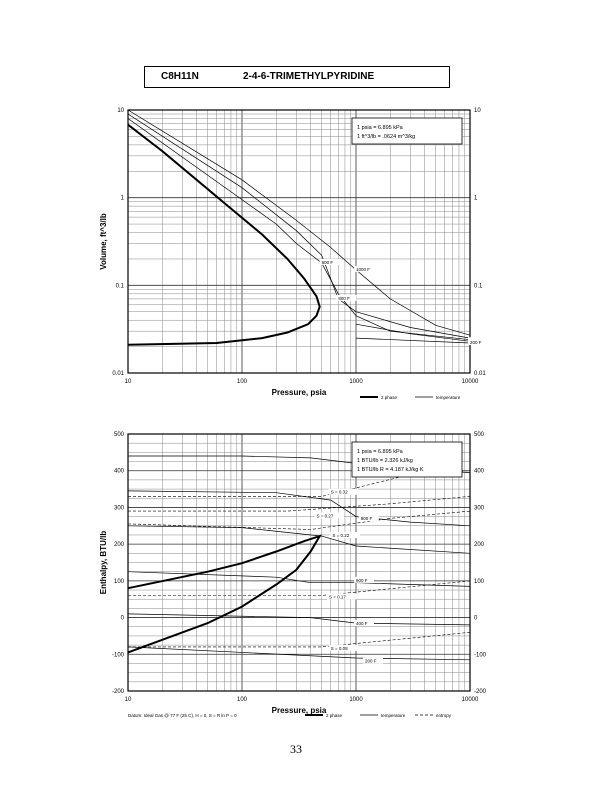 This screenshot has height=800, width=592. What do you see at coordinates (118, 655) in the screenshot?
I see `y-tick-label-left: -100` at bounding box center [118, 655].